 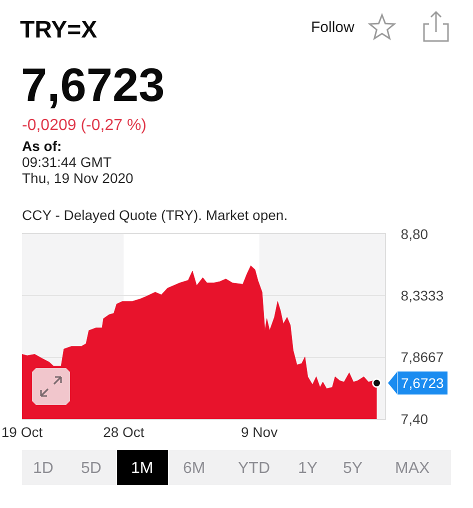 I want to click on y-tick-label: 7,40, so click(x=414, y=418).